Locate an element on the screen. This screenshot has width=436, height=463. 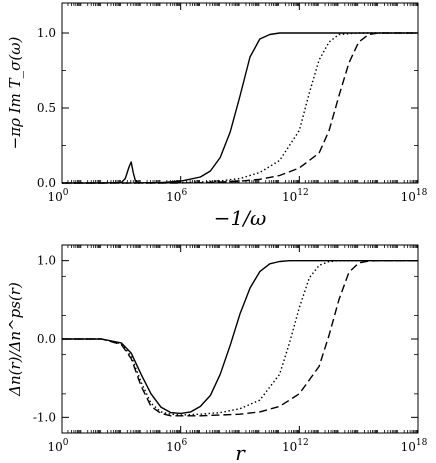
y-axis-title: Δn(r)/Δn^ps(r) is located at coordinates (15, 339).